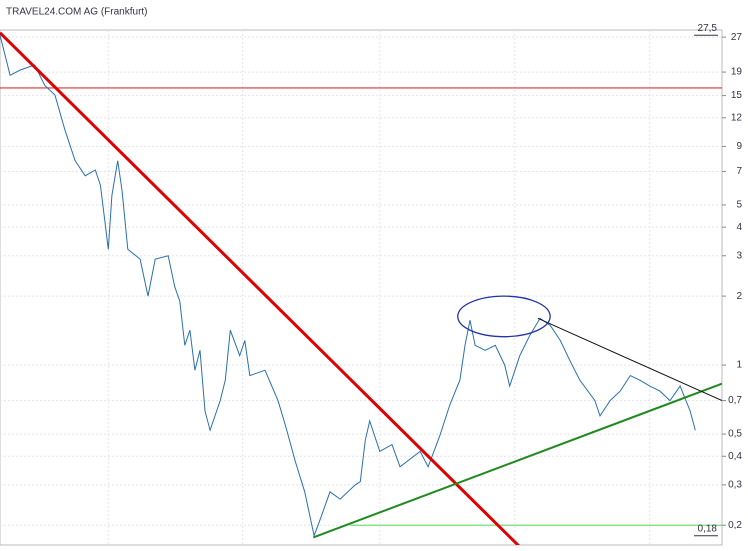 The image size is (748, 551). I want to click on y-tick-label: 9, so click(739, 146).